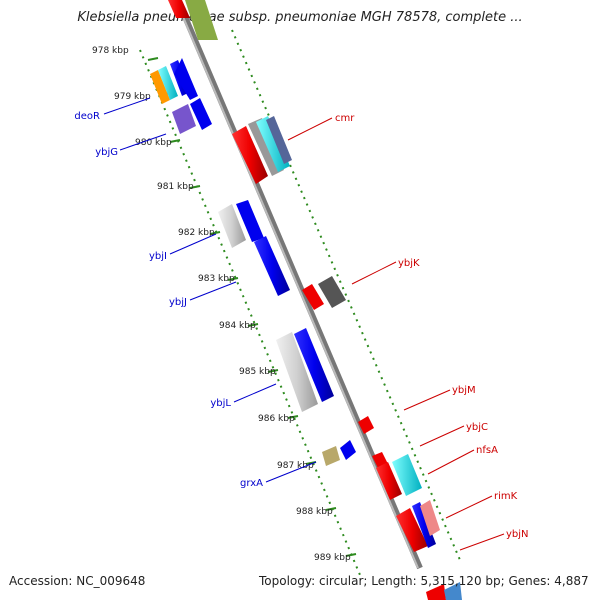 The height and width of the screenshot is (600, 600). What do you see at coordinates (464, 390) in the screenshot?
I see `gene-label-ybjM: ybjM` at bounding box center [464, 390].